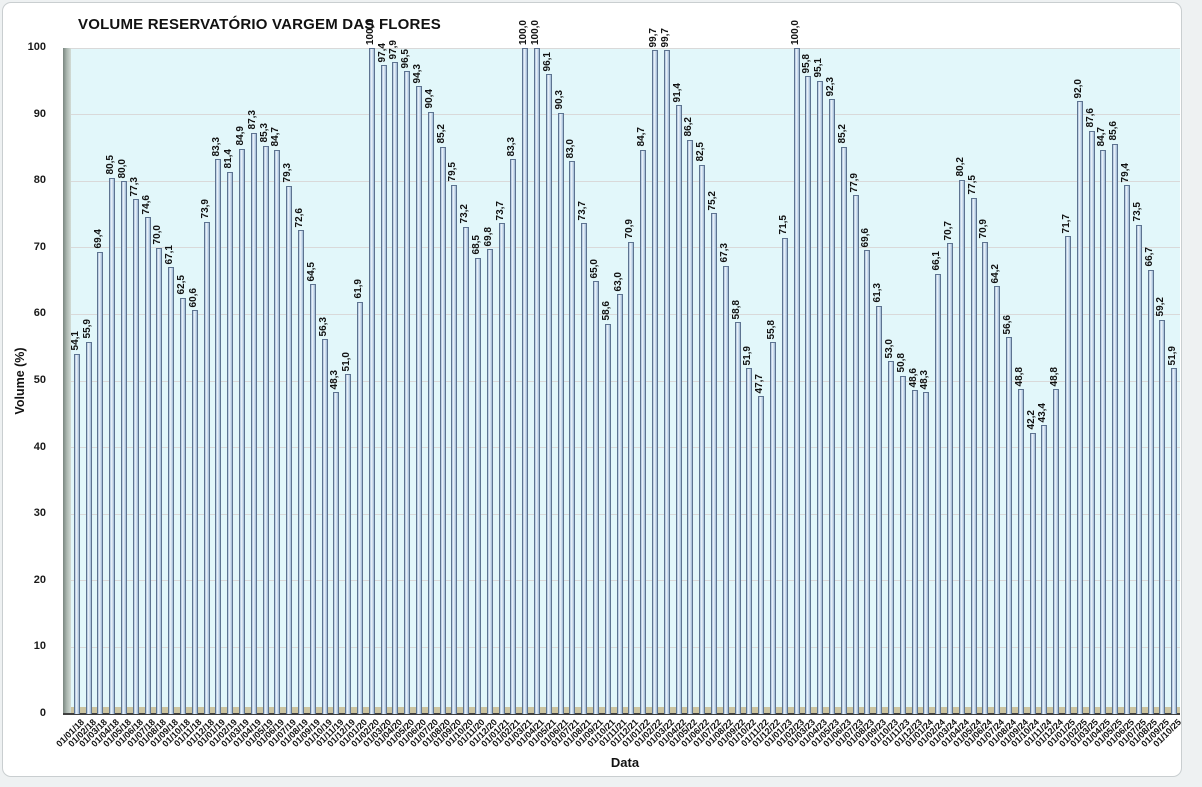  Describe the element at coordinates (594, 268) in the screenshot. I see `bar-value-label: 65,0` at that location.